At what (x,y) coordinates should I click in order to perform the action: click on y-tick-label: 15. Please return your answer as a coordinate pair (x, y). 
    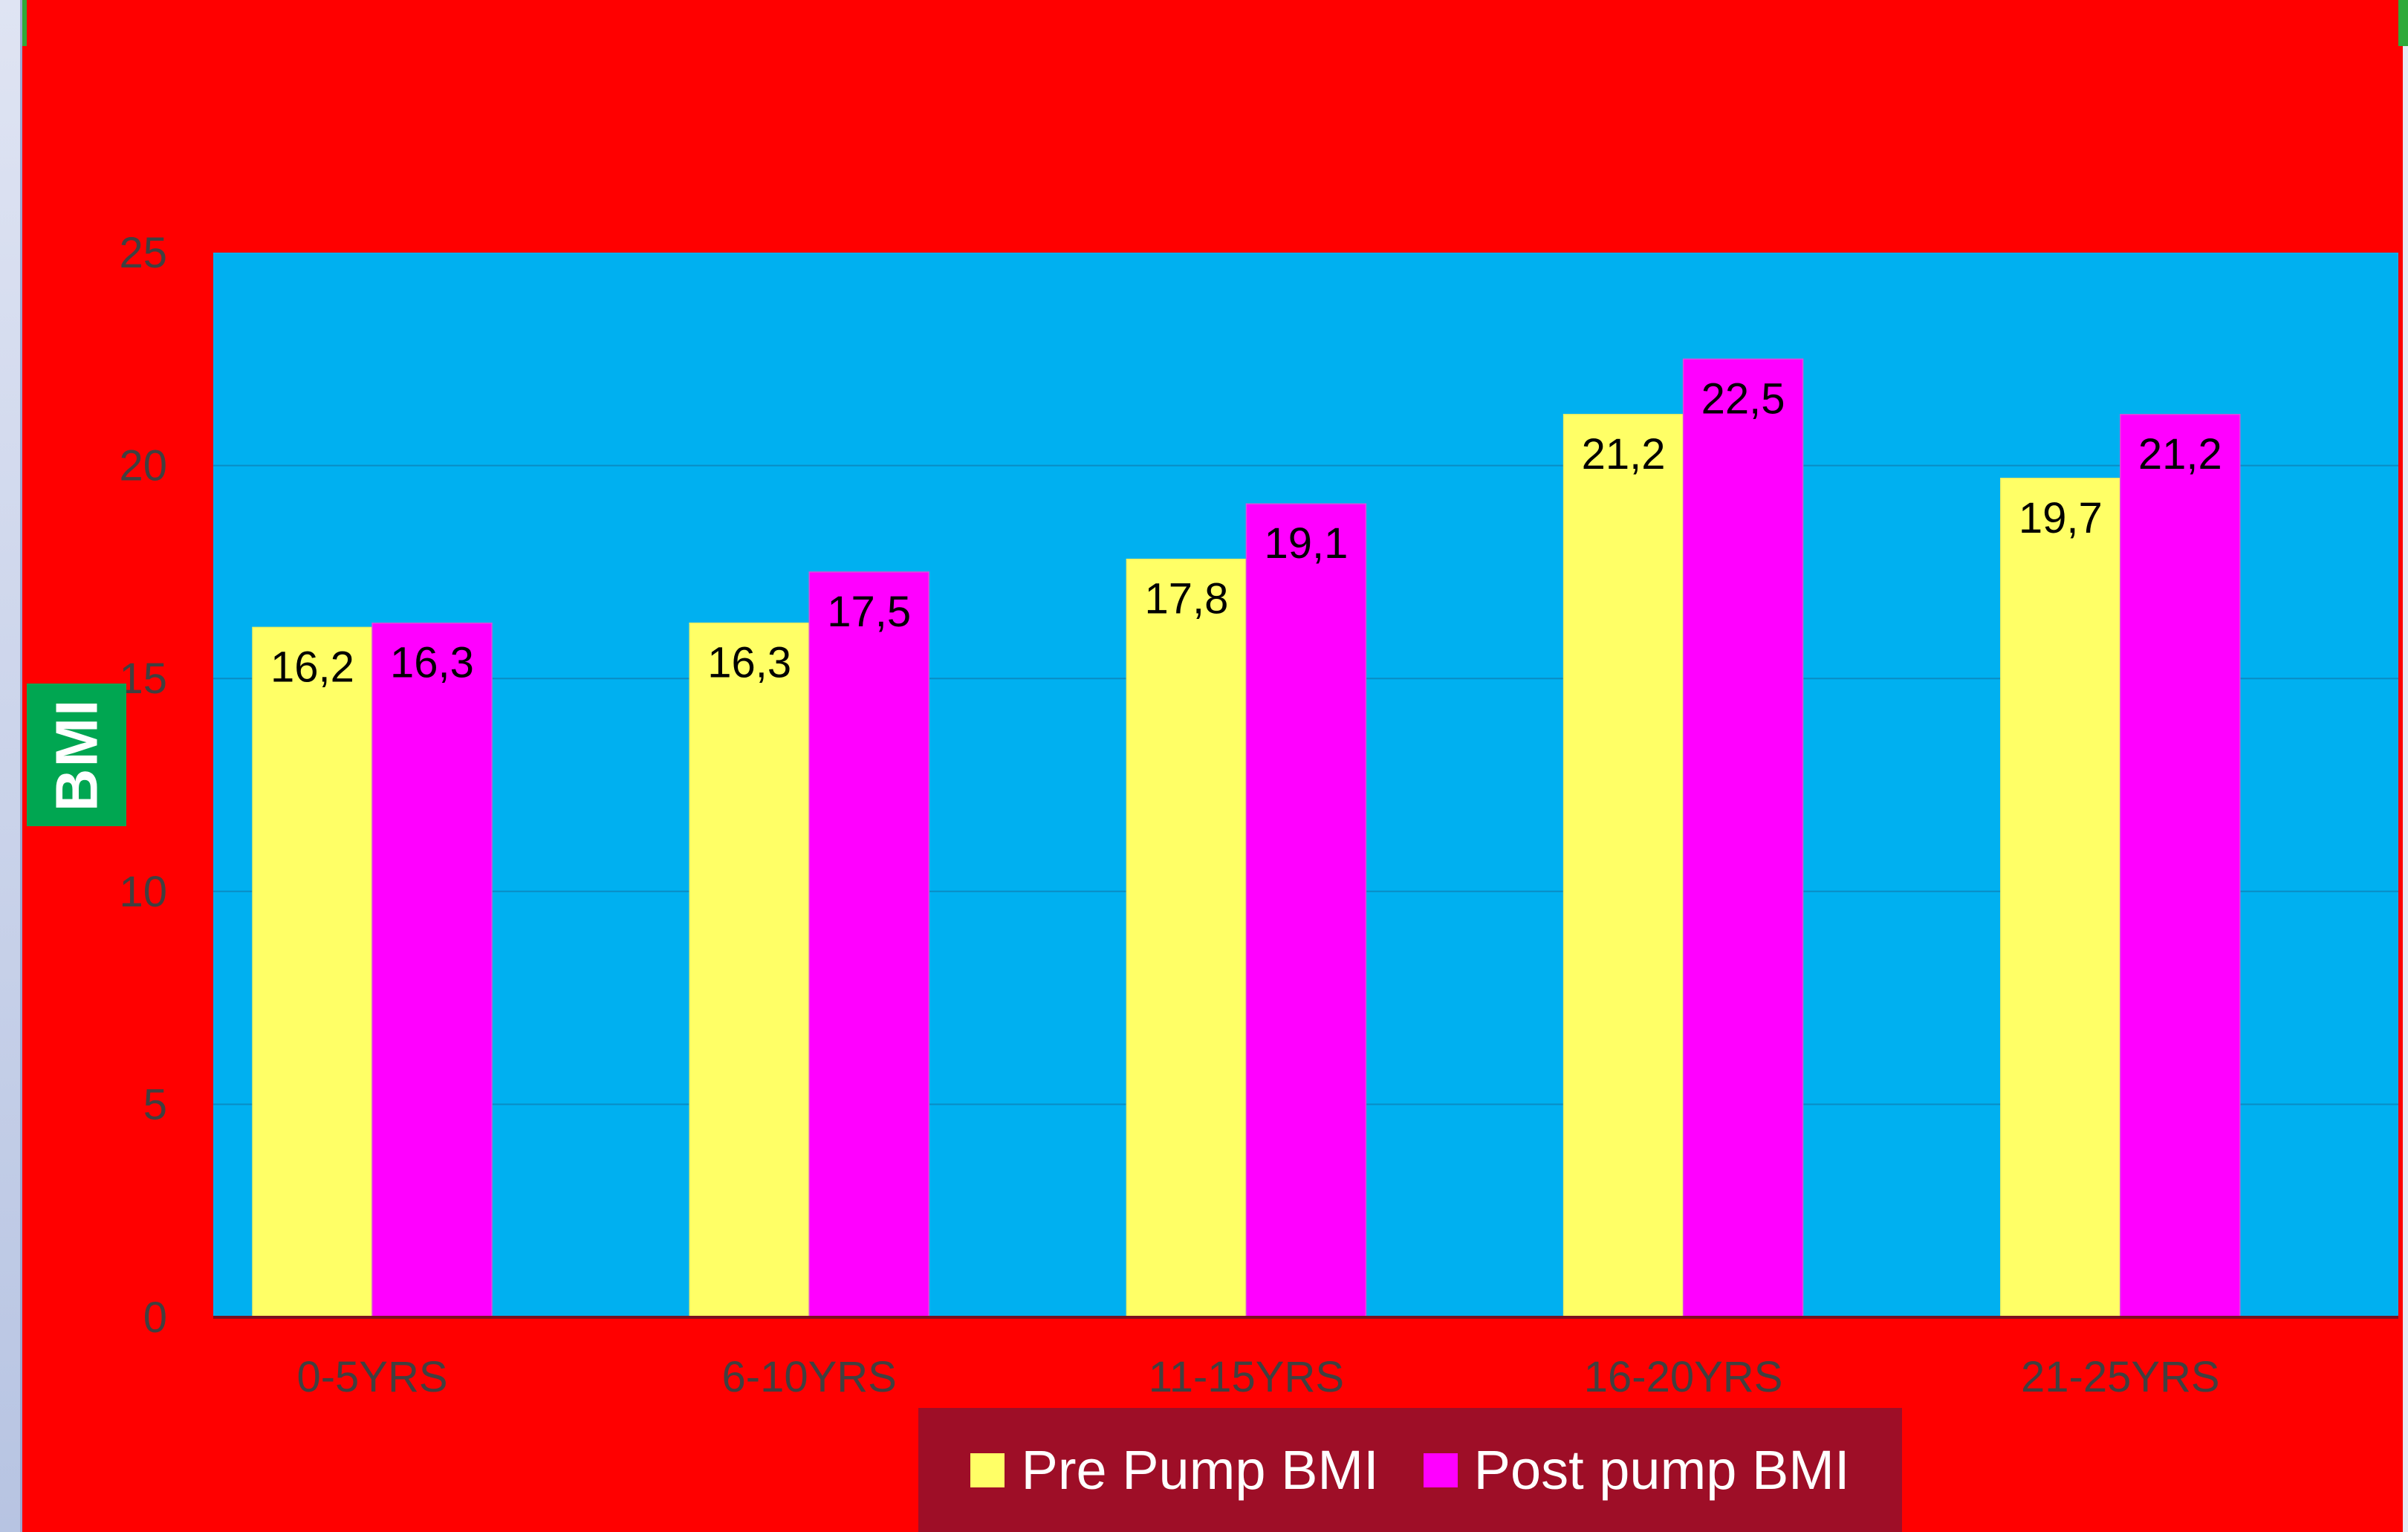
    Looking at the image, I should click on (143, 679).